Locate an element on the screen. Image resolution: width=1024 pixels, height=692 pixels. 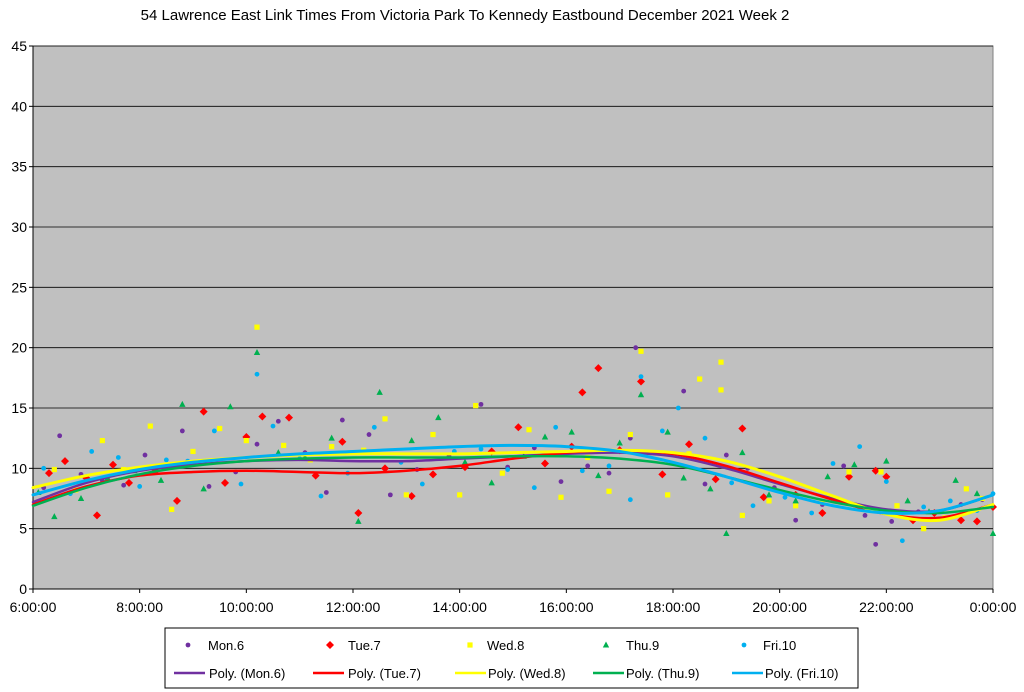
x-tick-label: 18:00:00 is located at coordinates (673, 607).